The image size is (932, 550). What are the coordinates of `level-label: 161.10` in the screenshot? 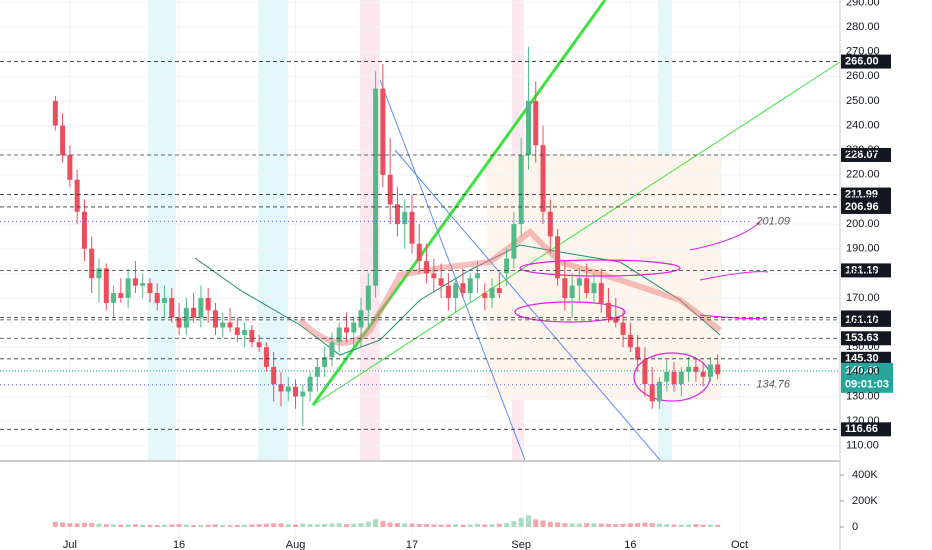 It's located at (862, 320).